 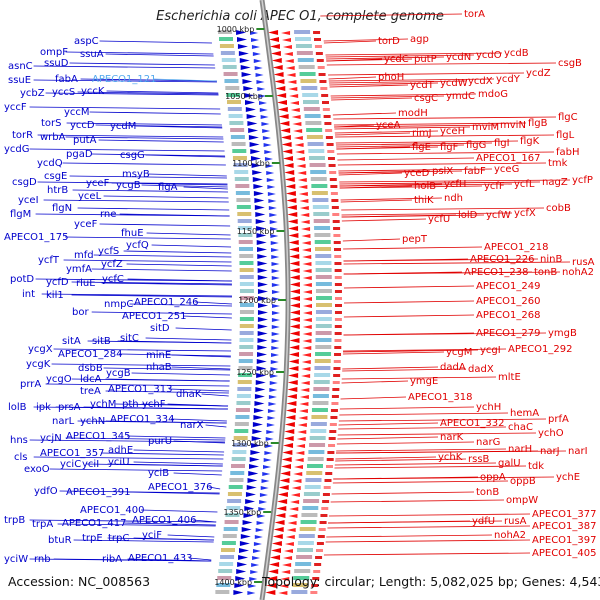 I want to click on gene-label: narL, so click(x=63, y=421).